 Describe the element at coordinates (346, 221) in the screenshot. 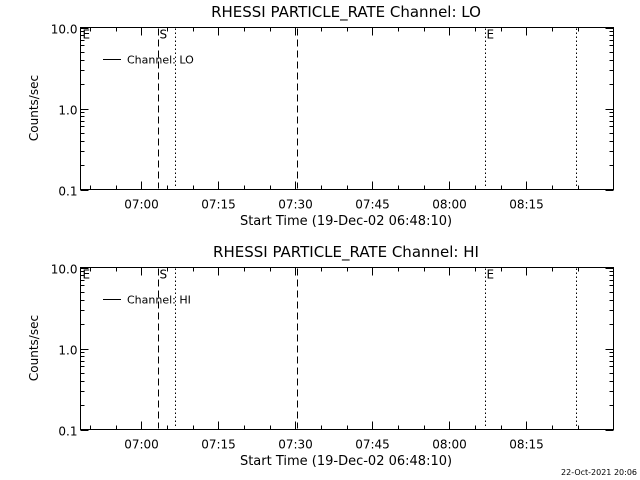

I see `x-axis-label-lo: Start Time (19-Dec-02 06:48:10)` at that location.